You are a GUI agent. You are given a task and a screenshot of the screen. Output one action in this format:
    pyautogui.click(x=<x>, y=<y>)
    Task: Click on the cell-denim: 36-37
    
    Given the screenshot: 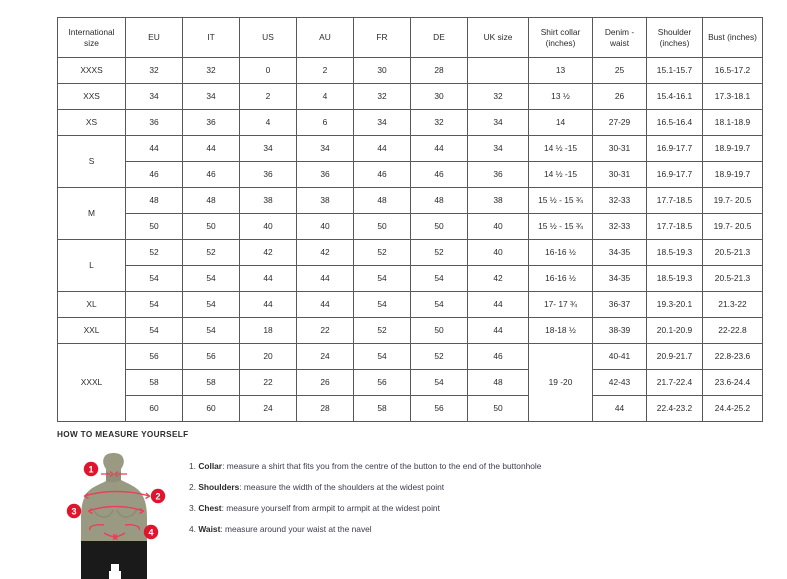 What is the action you would take?
    pyautogui.click(x=619, y=304)
    